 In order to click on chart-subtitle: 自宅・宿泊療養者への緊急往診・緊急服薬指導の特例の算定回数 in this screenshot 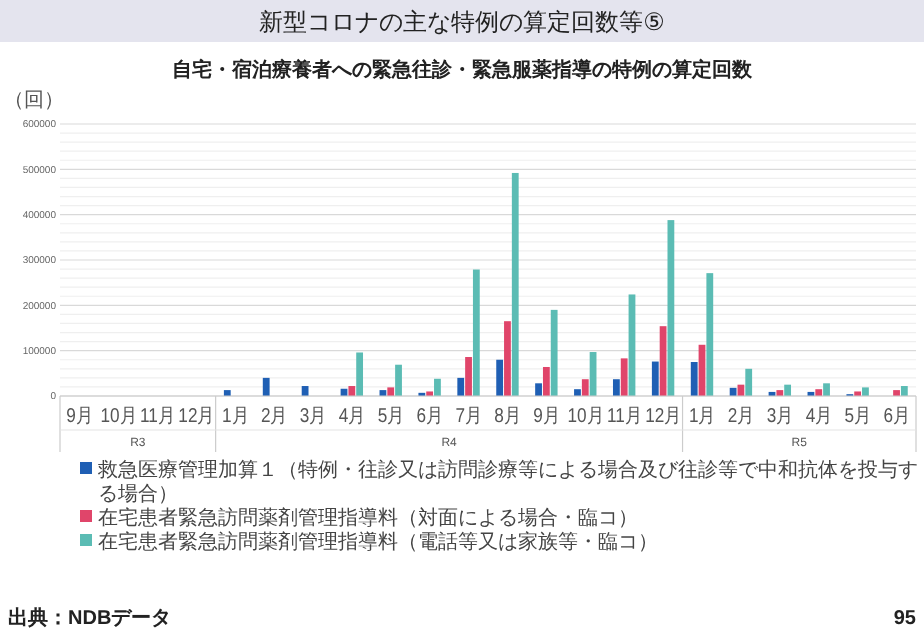, I will do `click(463, 70)`.